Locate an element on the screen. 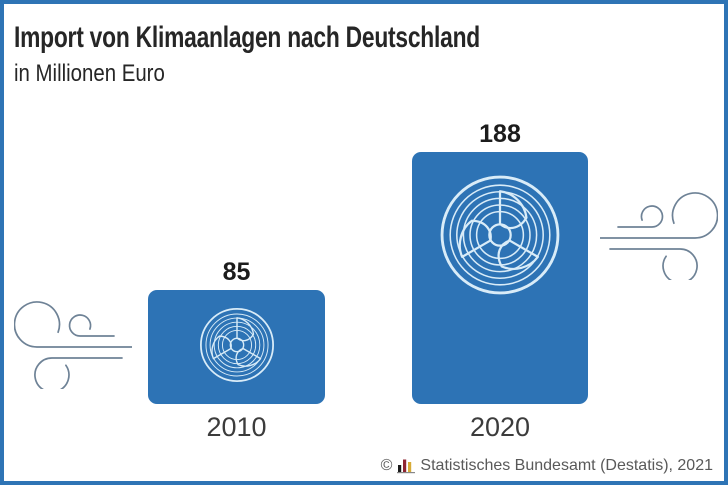 The width and height of the screenshot is (728, 485). page-subtitle-text: in Millionen Euro is located at coordinates (89, 73).